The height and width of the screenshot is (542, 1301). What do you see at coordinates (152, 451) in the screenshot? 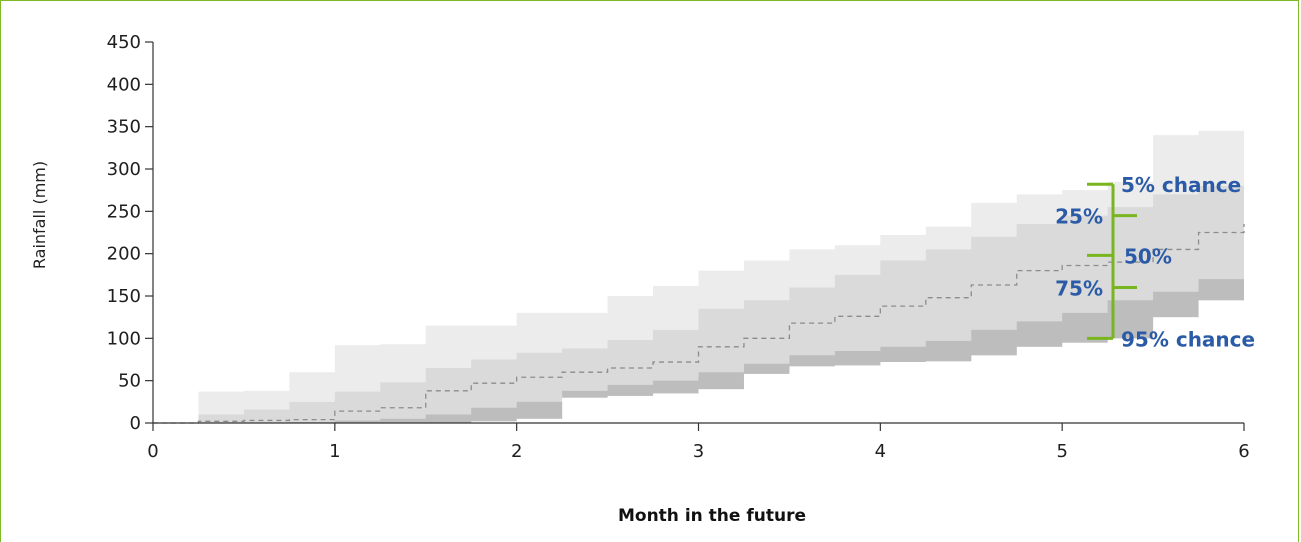
I see `x-tick-label: 0` at bounding box center [152, 451].